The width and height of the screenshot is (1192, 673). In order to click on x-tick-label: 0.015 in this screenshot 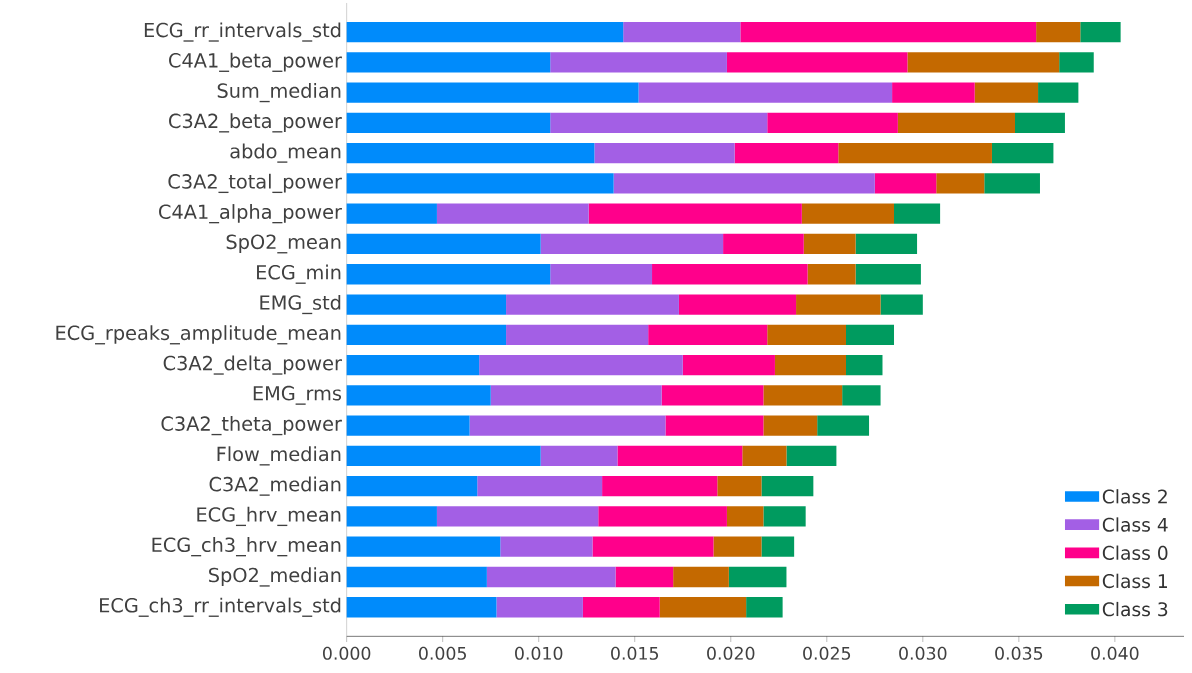, I will do `click(635, 653)`.